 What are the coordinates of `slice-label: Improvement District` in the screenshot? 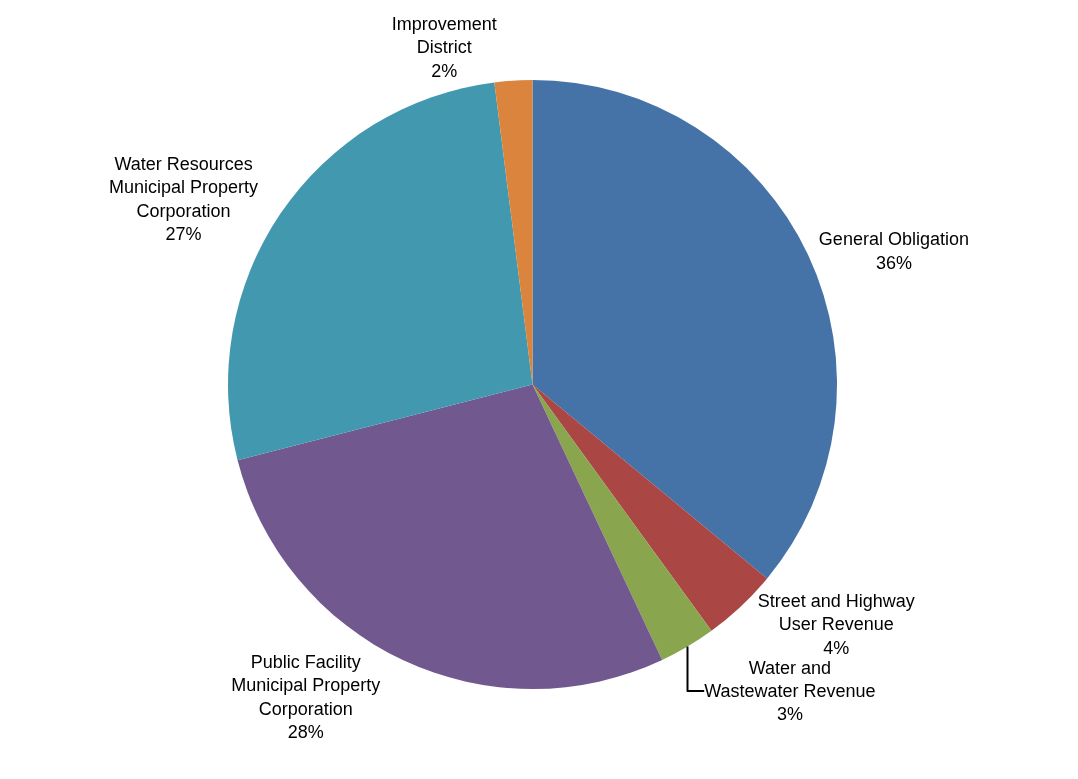 It's located at (444, 35).